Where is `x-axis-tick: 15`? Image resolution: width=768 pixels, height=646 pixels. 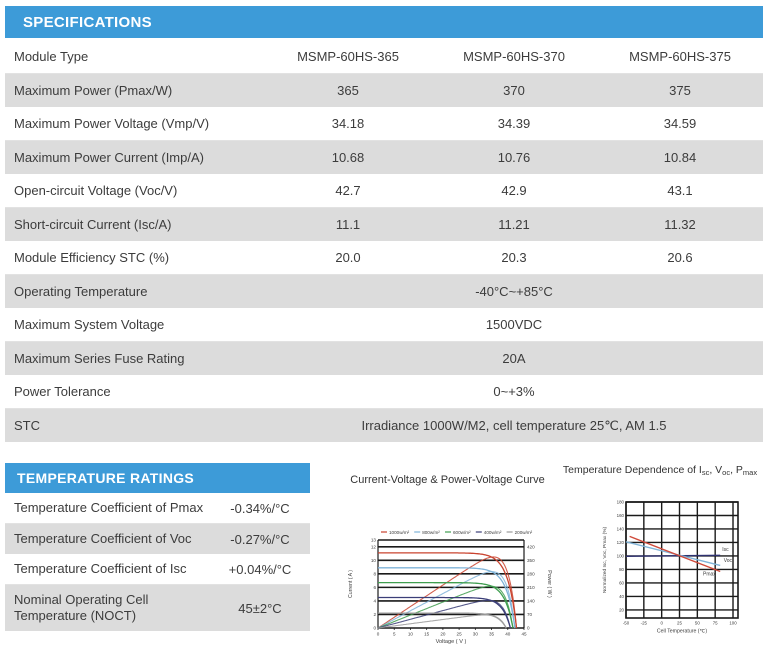
x-axis-tick: 15 is located at coordinates (427, 634).